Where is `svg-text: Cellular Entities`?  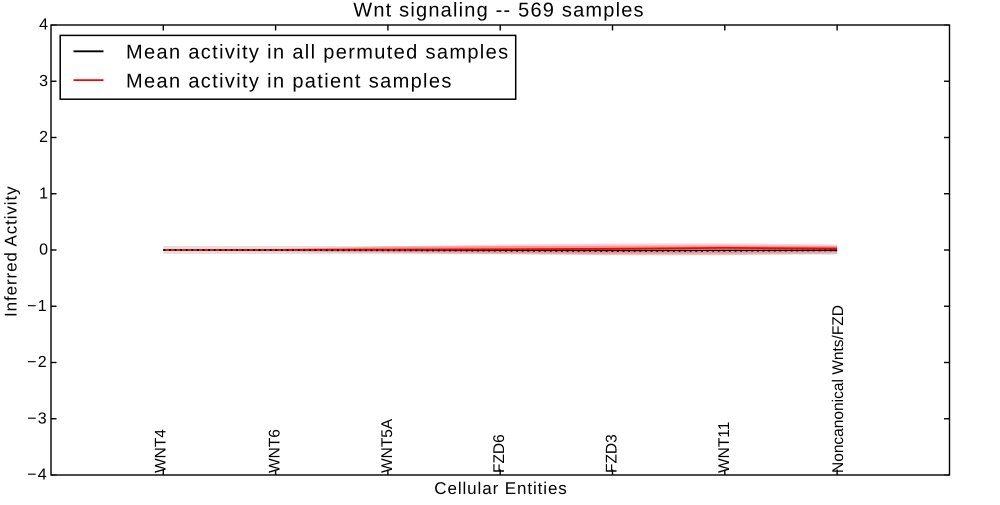 svg-text: Cellular Entities is located at coordinates (500, 488).